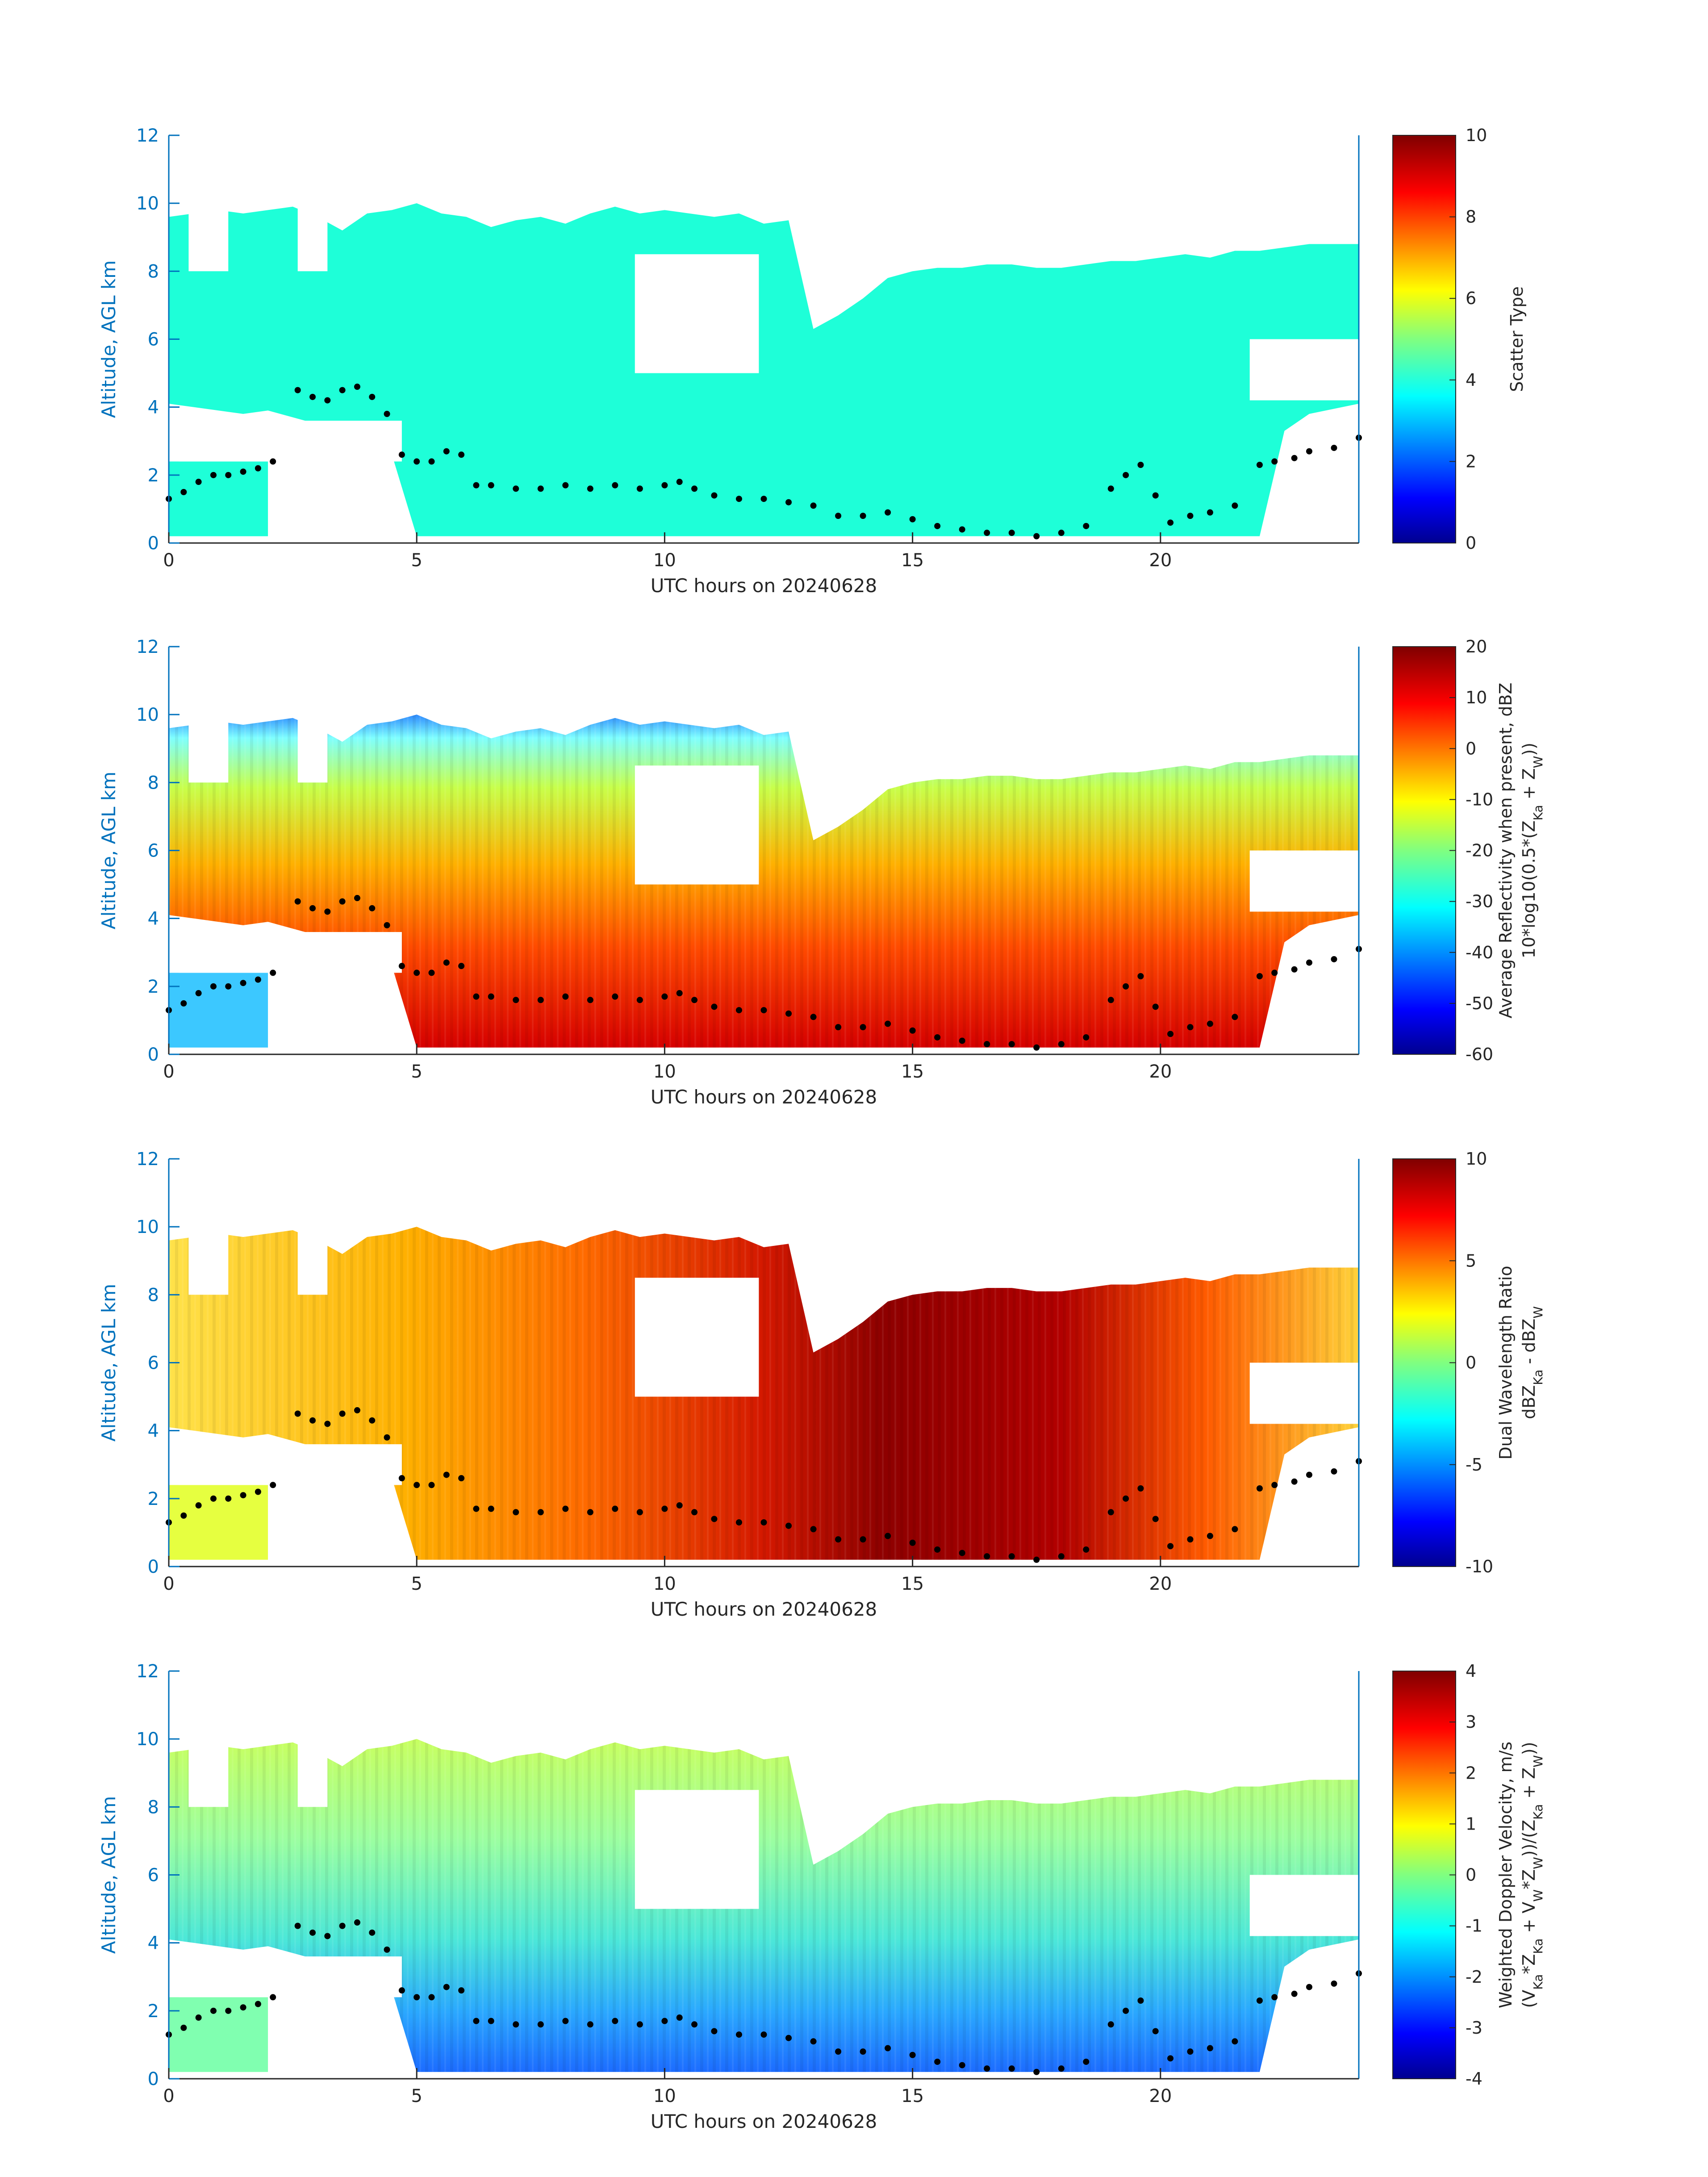 This screenshot has height=2177, width=1708. I want to click on colorbar, so click(1424, 850).